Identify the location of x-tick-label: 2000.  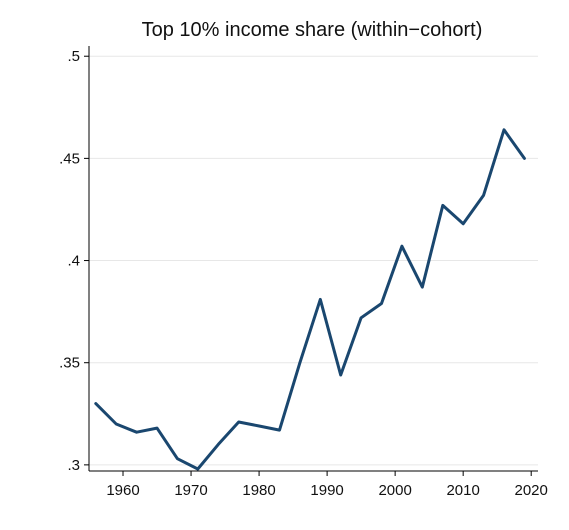
(394, 490).